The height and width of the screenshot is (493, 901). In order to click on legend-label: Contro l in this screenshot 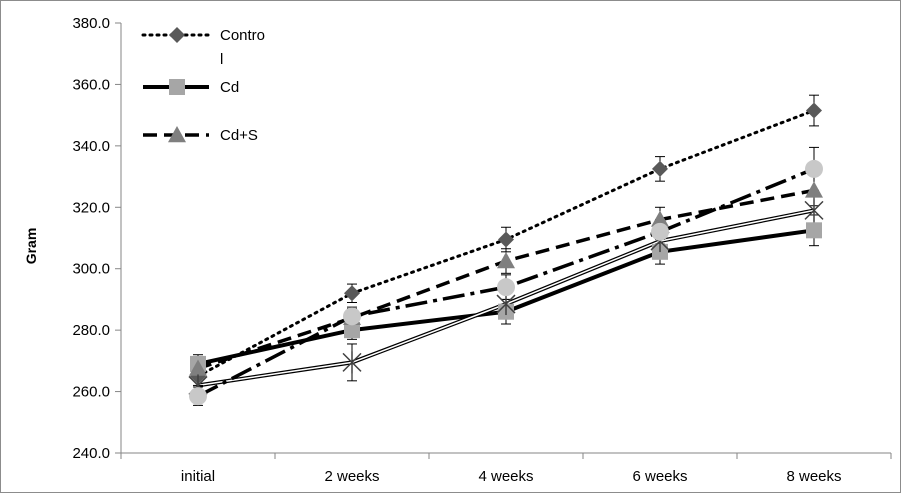, I will do `click(242, 47)`.